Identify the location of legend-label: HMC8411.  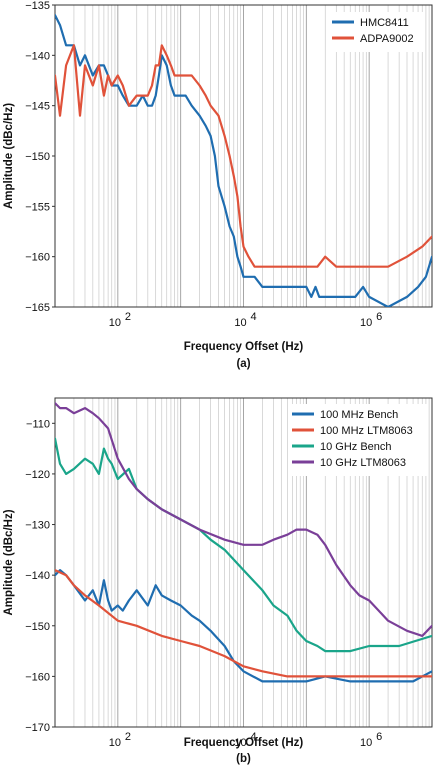
(384, 23).